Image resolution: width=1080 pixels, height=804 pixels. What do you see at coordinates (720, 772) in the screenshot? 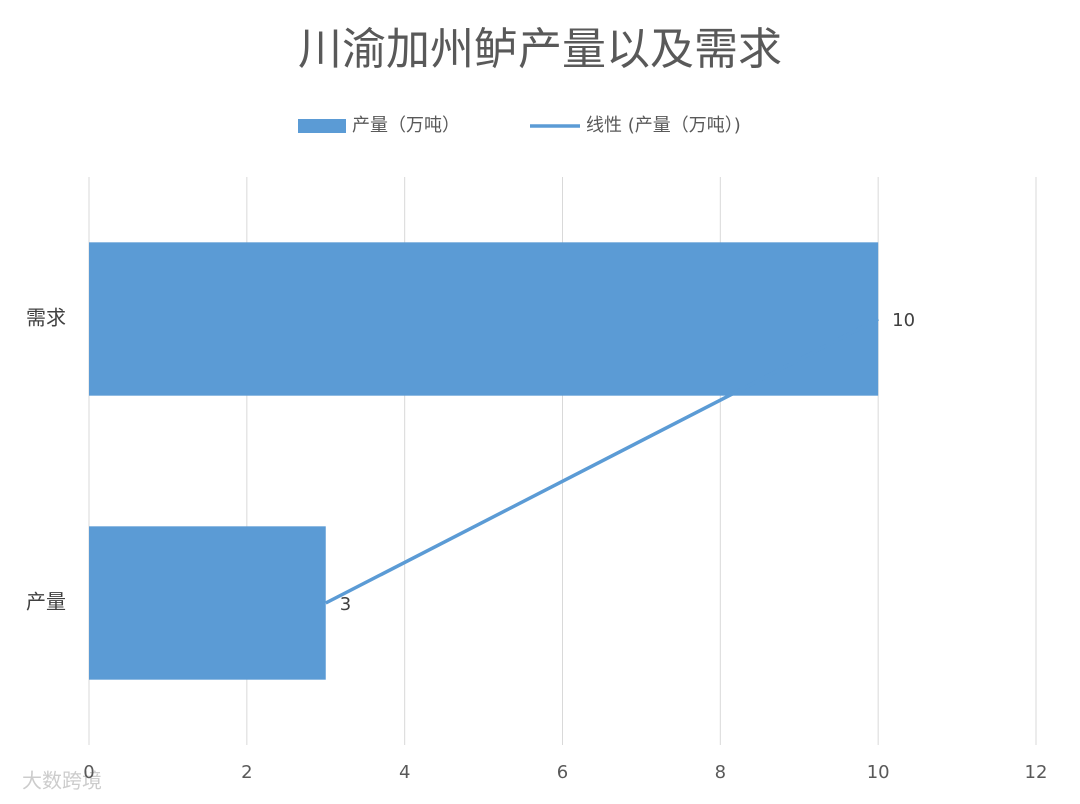
I see `x-tick-label: 8` at bounding box center [720, 772].